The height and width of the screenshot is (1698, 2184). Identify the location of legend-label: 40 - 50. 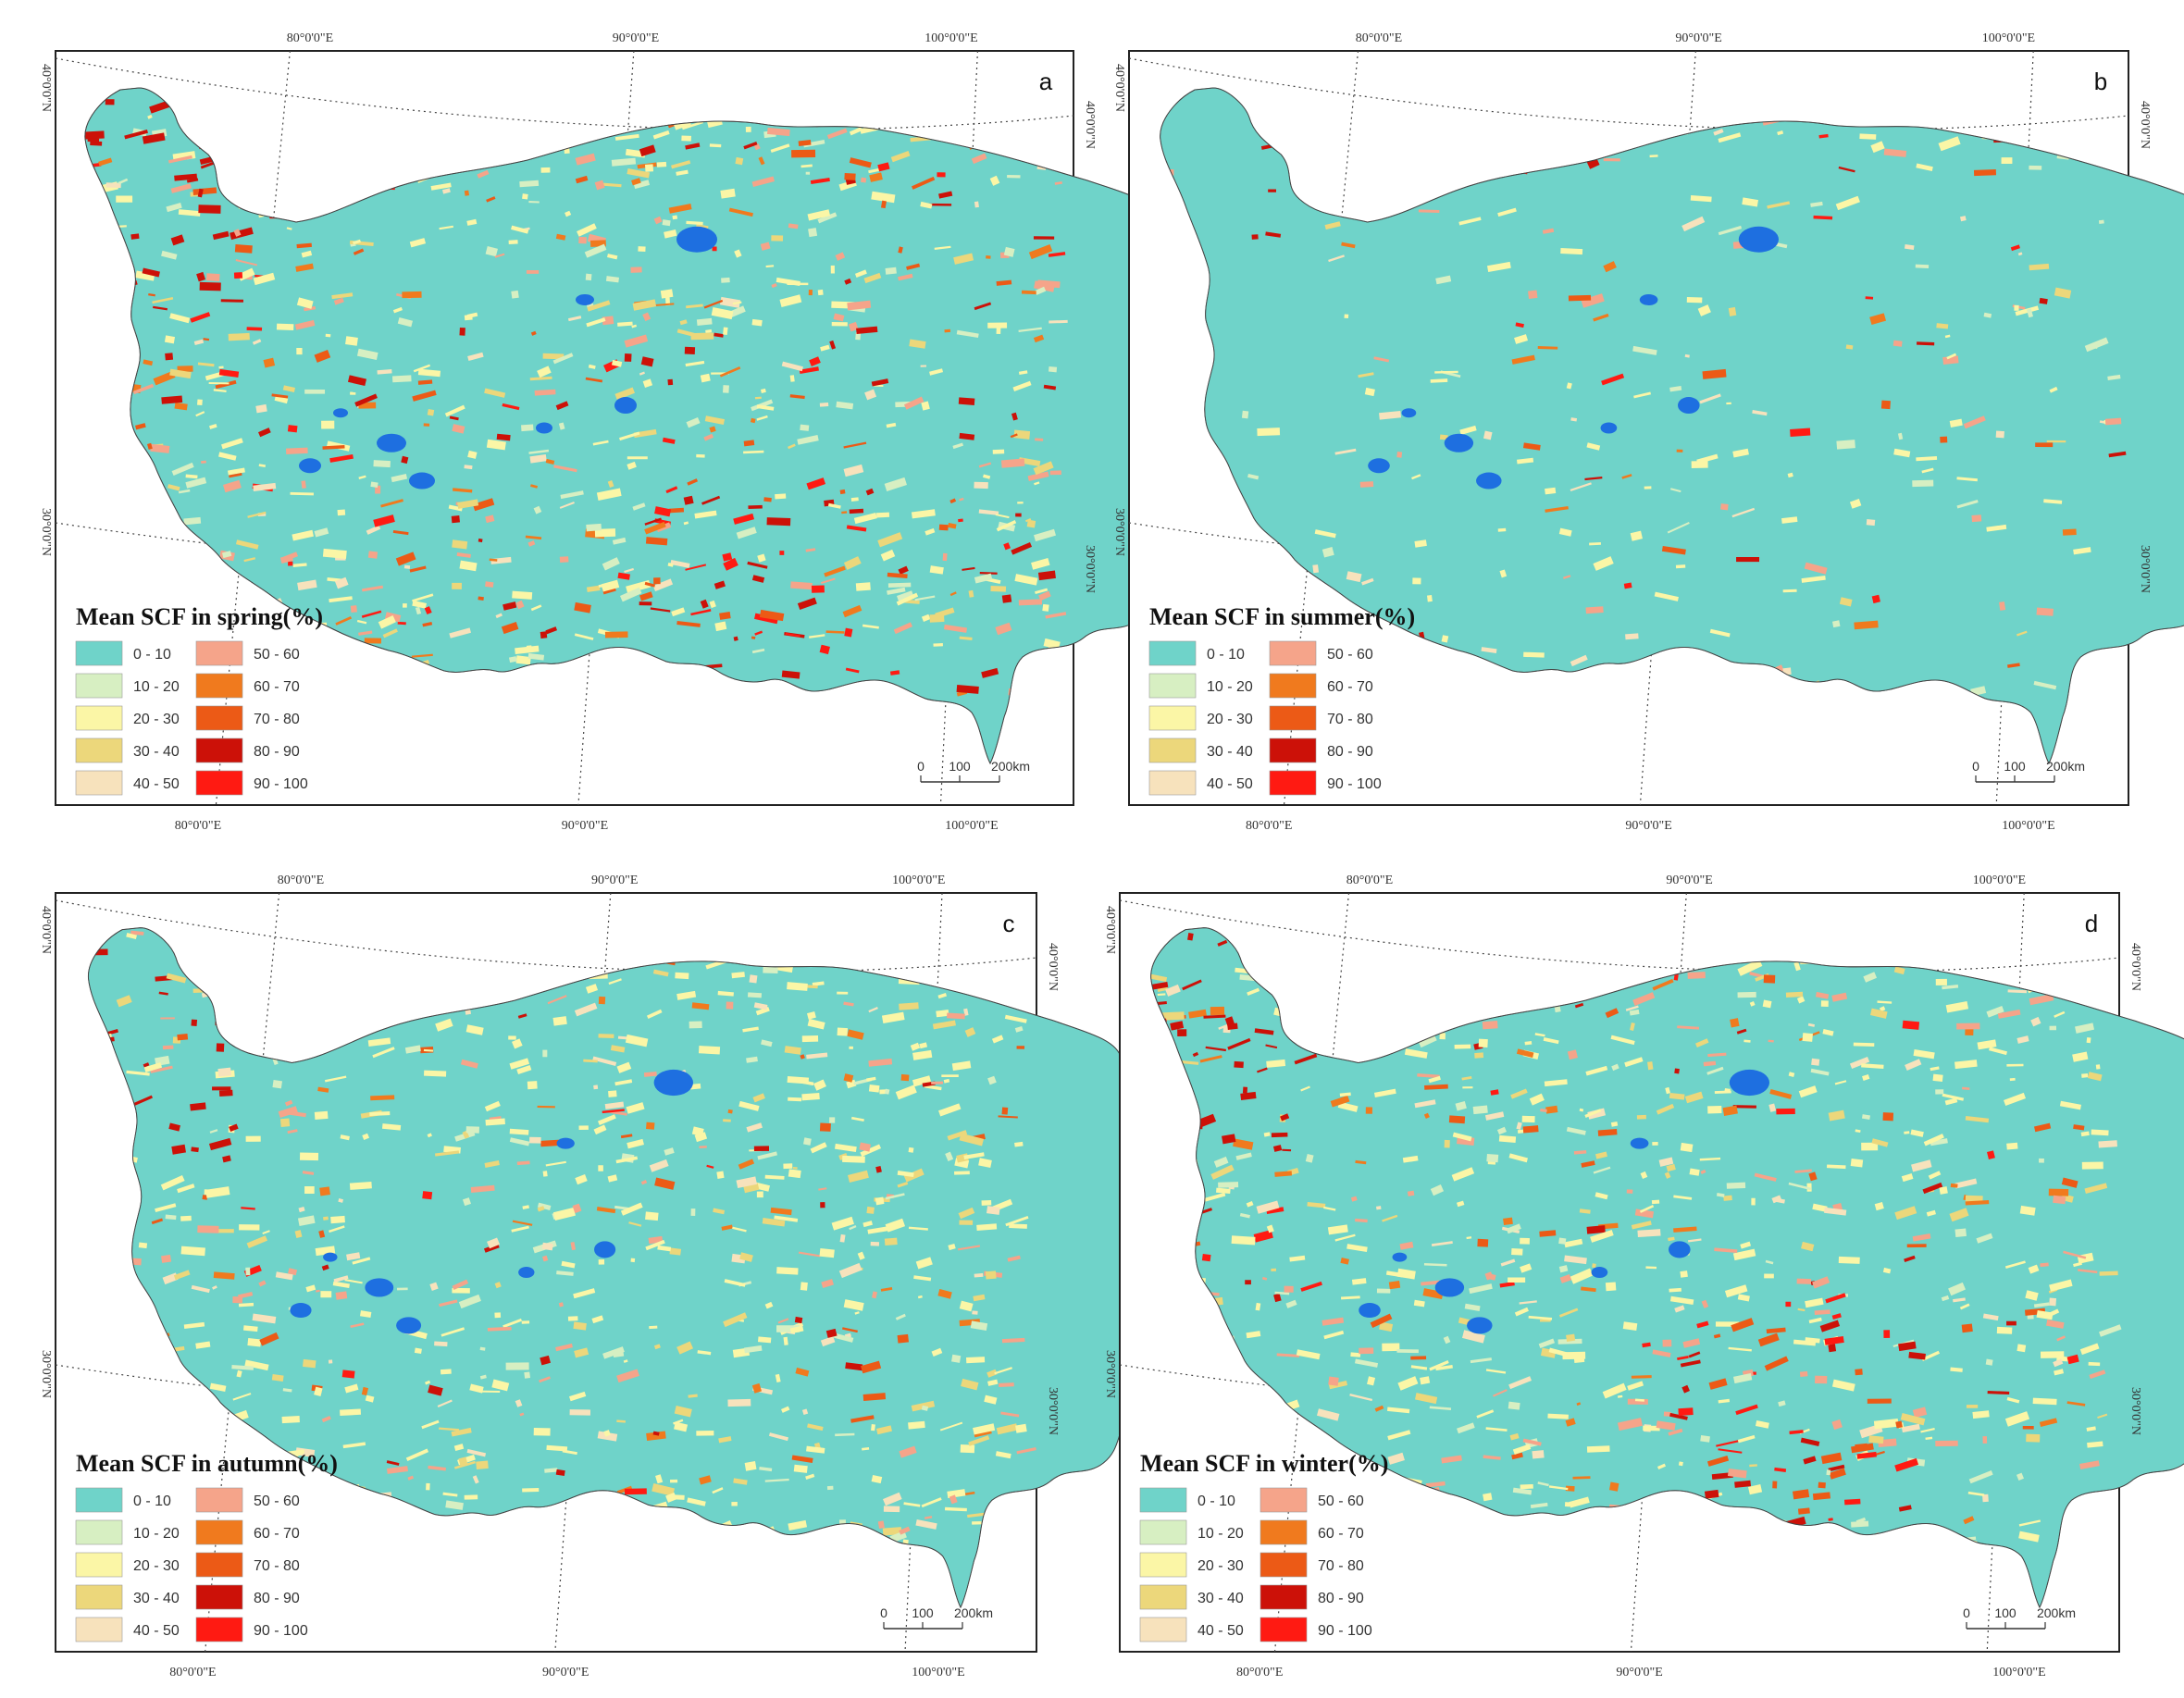
(1230, 784).